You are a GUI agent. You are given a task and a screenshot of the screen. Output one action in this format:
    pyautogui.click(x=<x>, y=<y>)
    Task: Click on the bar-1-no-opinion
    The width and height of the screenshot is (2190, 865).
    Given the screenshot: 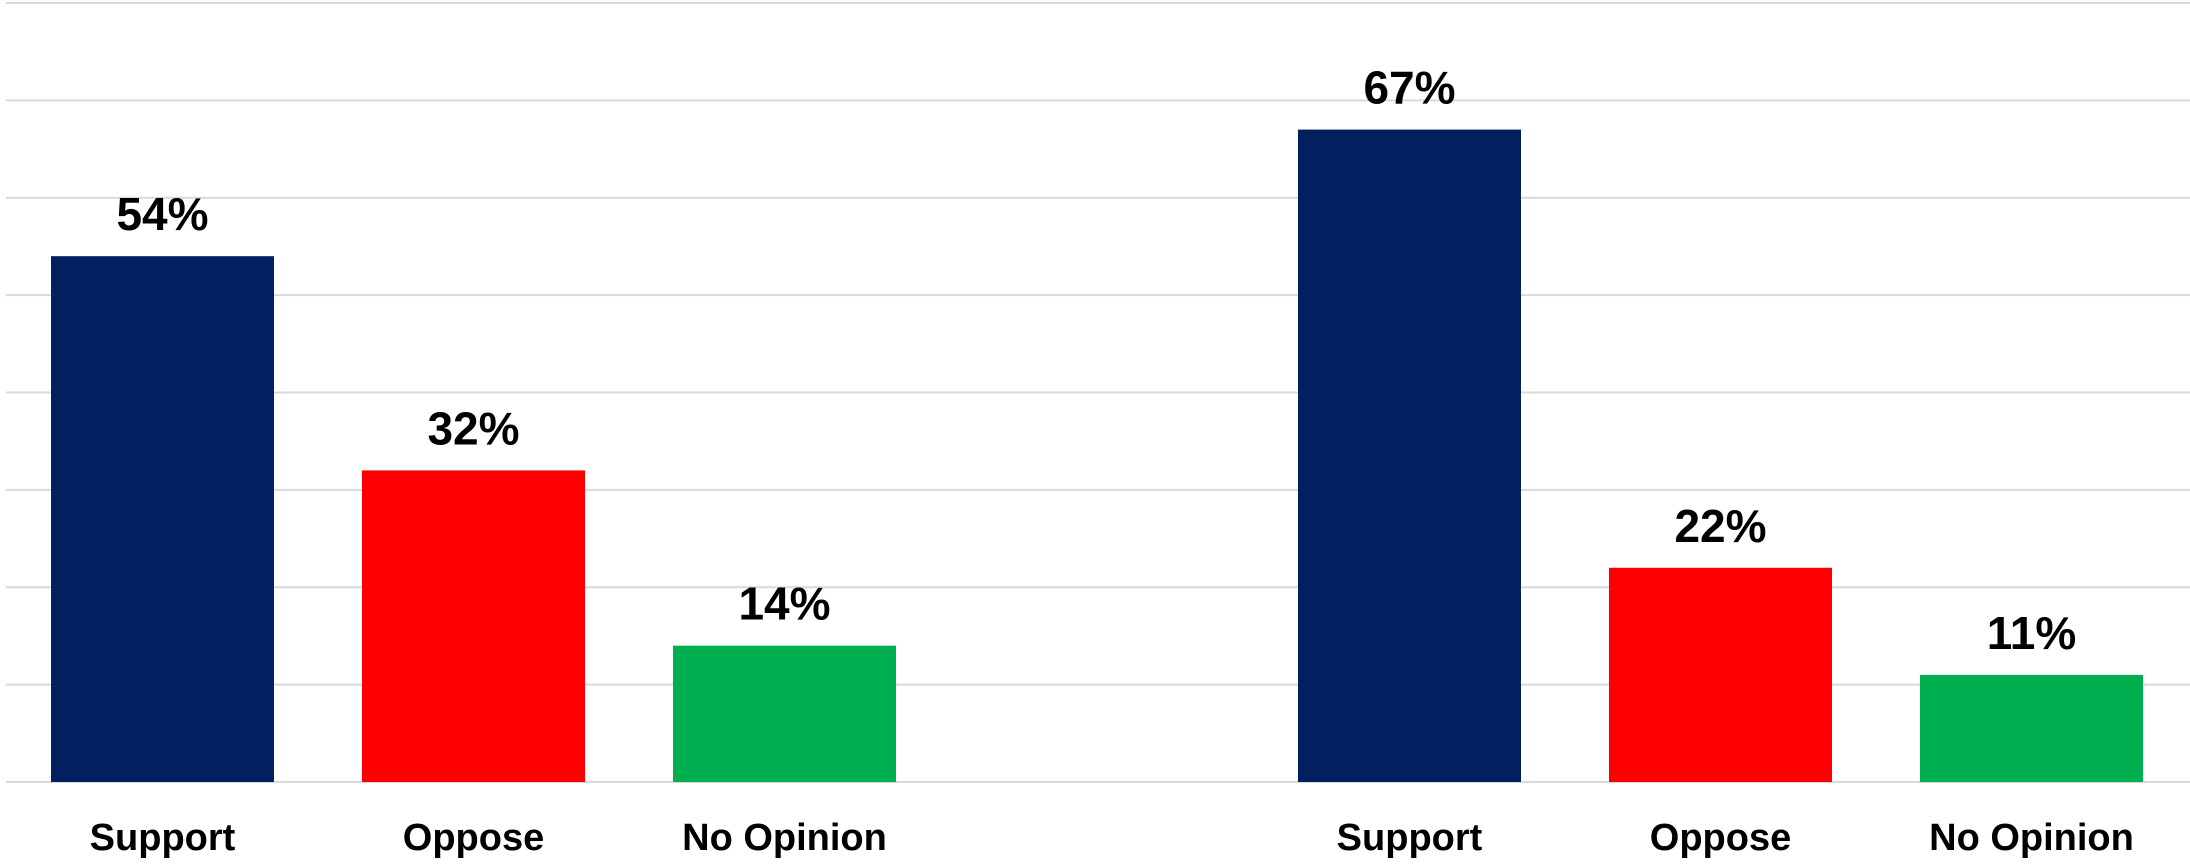 What is the action you would take?
    pyautogui.click(x=784, y=713)
    